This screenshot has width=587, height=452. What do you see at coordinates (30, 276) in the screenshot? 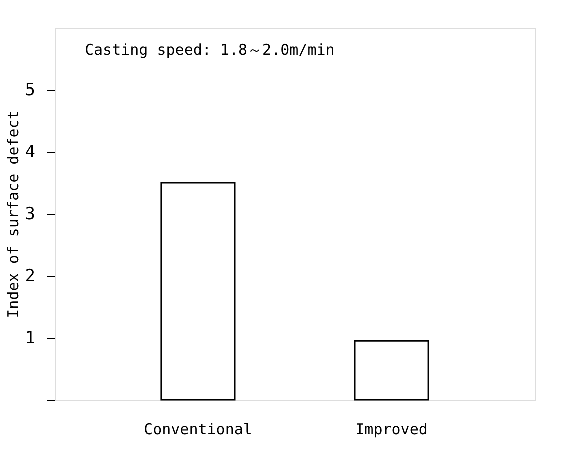
I see `y-tick-label: 2` at bounding box center [30, 276].